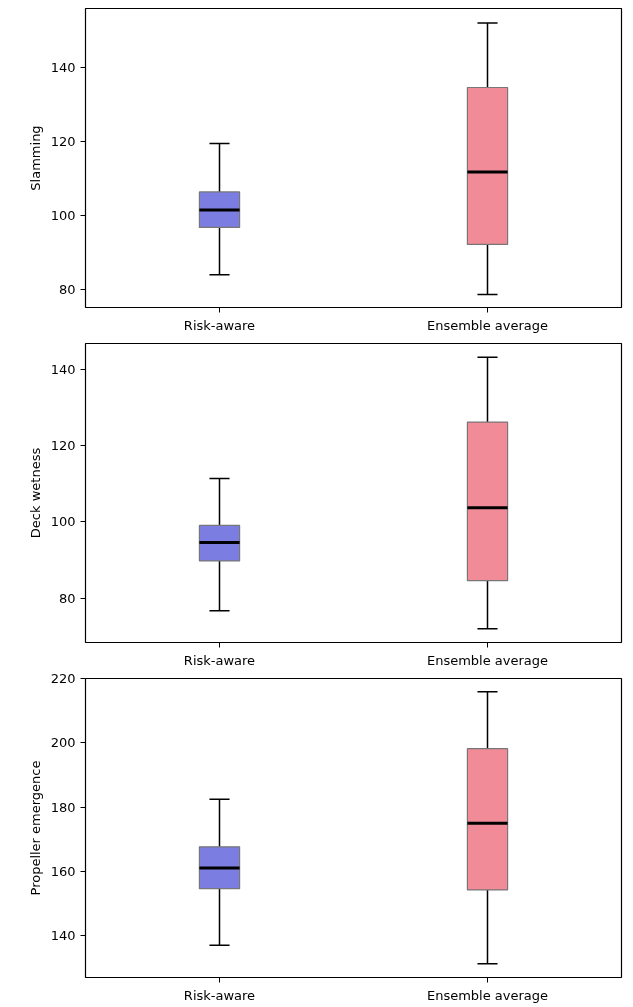  Describe the element at coordinates (63, 807) in the screenshot. I see `y-tick-label: 180` at that location.